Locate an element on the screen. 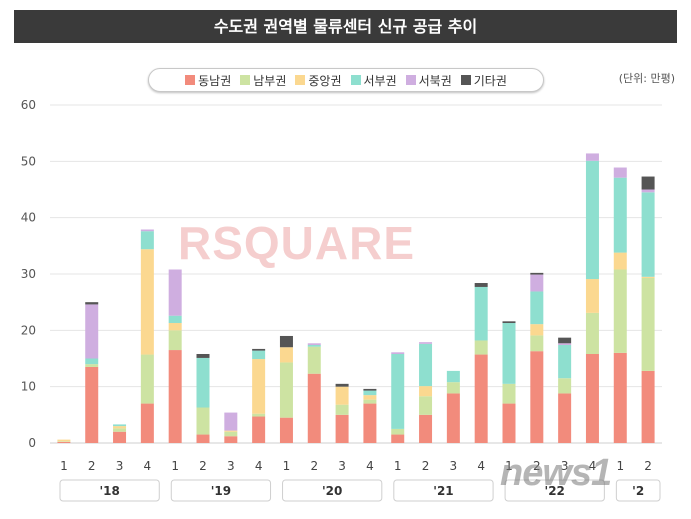  bar-segment-동남권-8 is located at coordinates (286, 430).